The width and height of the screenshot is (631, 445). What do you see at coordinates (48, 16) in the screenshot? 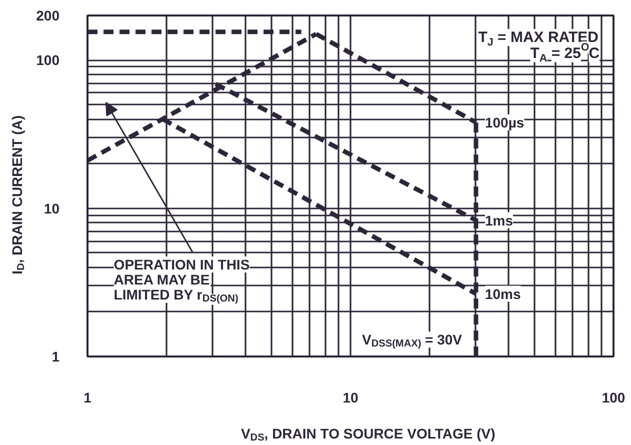
I see `y-tick-label: 200` at bounding box center [48, 16].